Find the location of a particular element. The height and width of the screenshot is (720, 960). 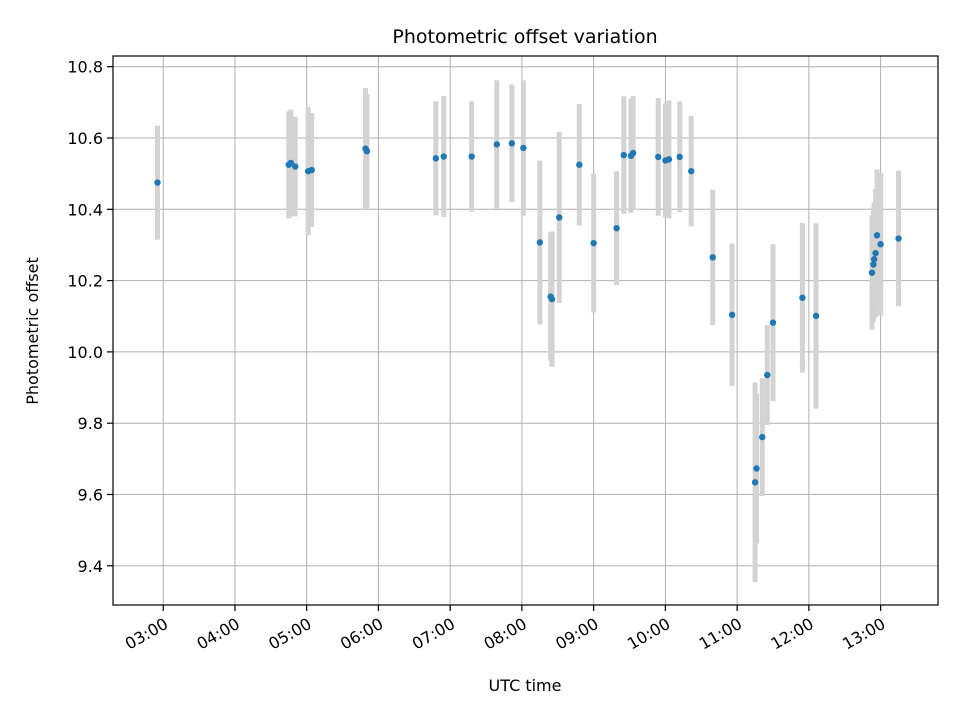

chart-title: Photometric offset variation is located at coordinates (524, 37).